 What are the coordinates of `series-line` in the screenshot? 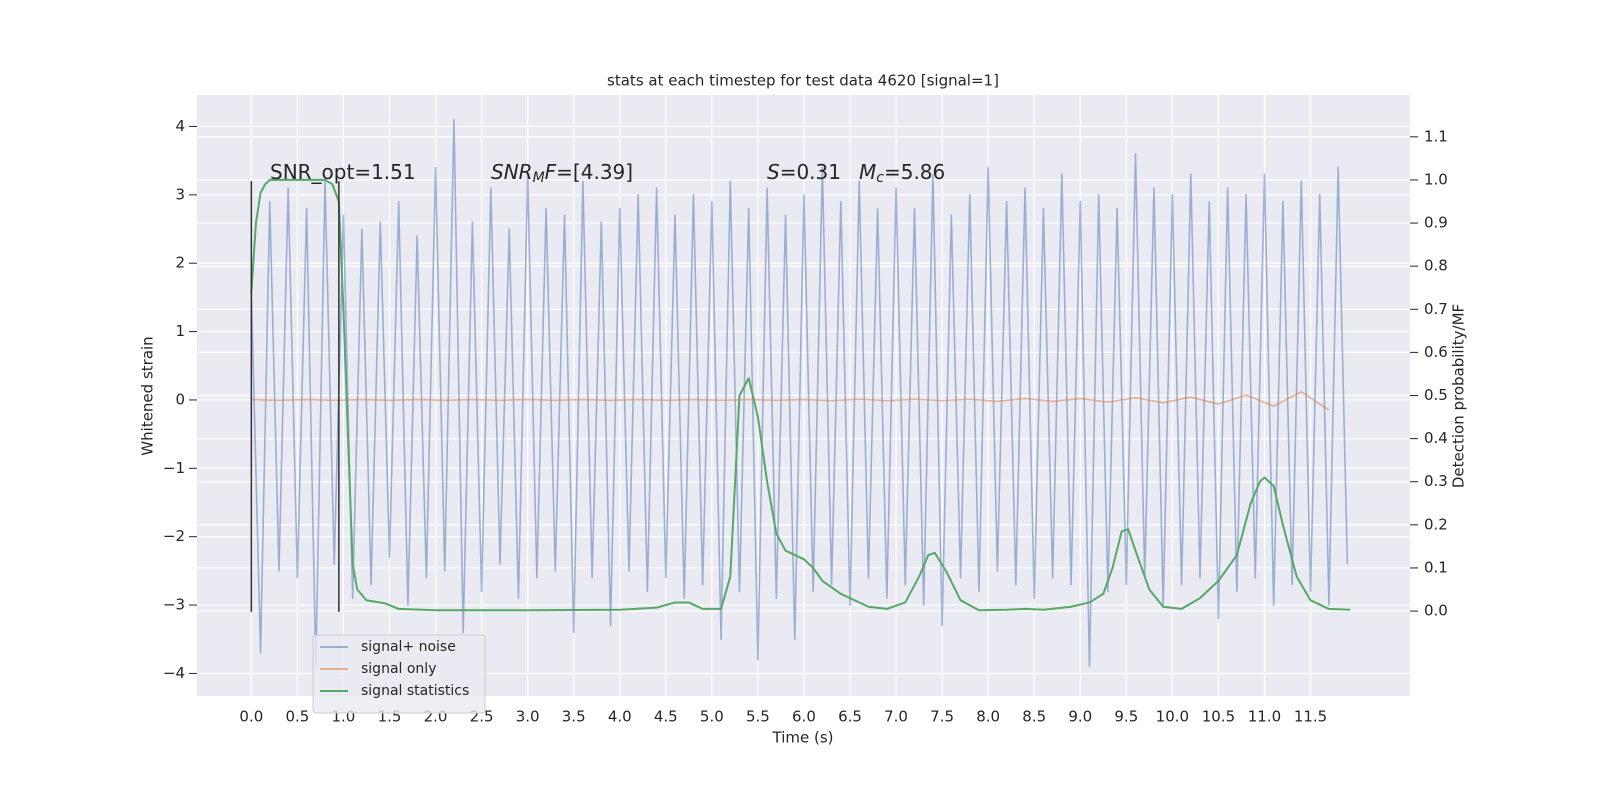 It's located at (790, 400).